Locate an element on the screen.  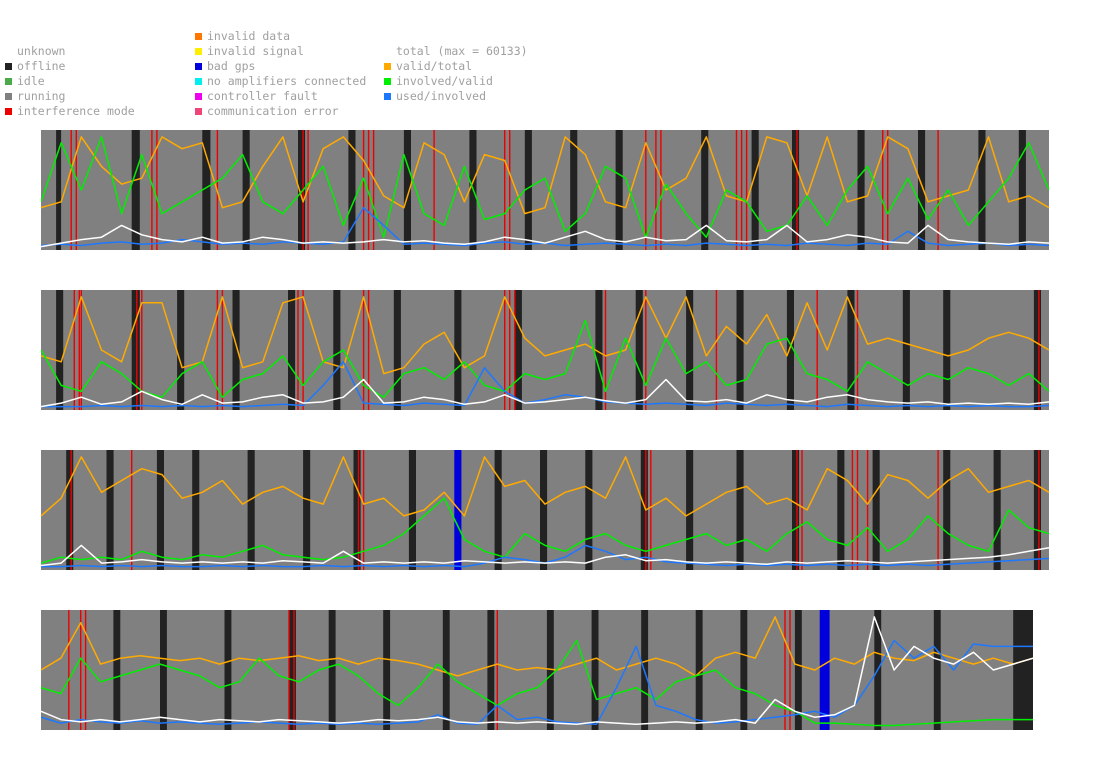
legend-item: running is located at coordinates (41, 96).